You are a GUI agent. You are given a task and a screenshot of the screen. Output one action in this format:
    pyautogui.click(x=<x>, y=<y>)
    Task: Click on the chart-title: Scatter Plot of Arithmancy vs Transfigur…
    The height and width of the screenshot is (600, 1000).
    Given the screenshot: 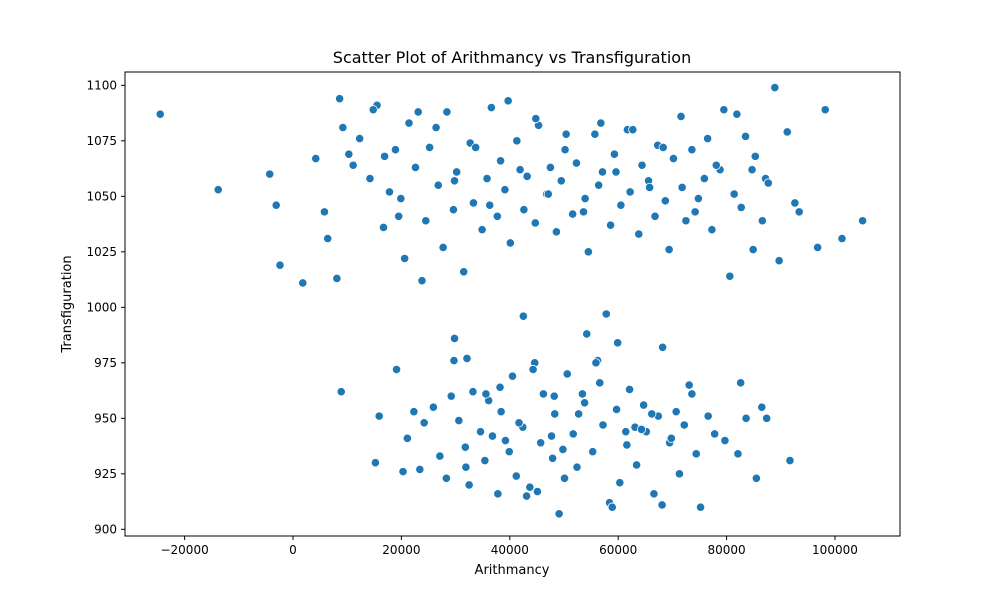 What is the action you would take?
    pyautogui.click(x=512, y=57)
    